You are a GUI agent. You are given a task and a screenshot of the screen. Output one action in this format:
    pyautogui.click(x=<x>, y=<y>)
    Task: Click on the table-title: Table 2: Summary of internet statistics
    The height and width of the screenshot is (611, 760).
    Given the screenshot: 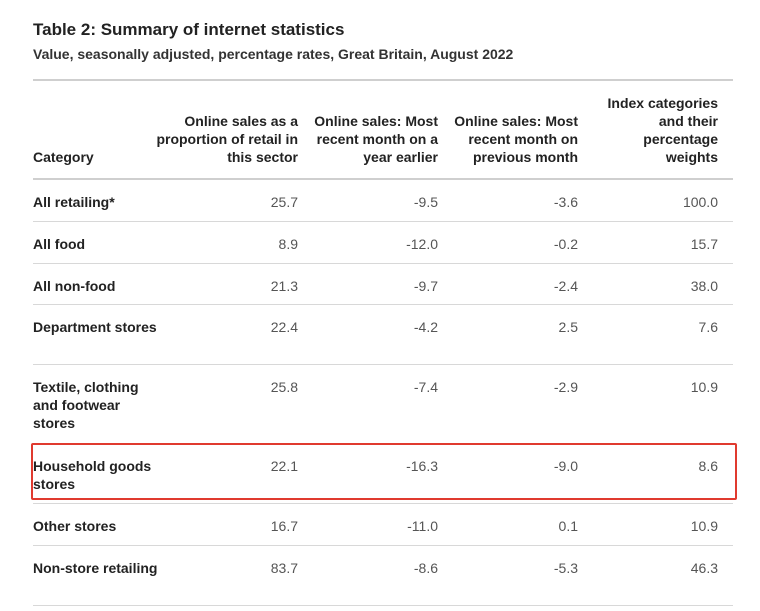 What is the action you would take?
    pyautogui.click(x=189, y=29)
    